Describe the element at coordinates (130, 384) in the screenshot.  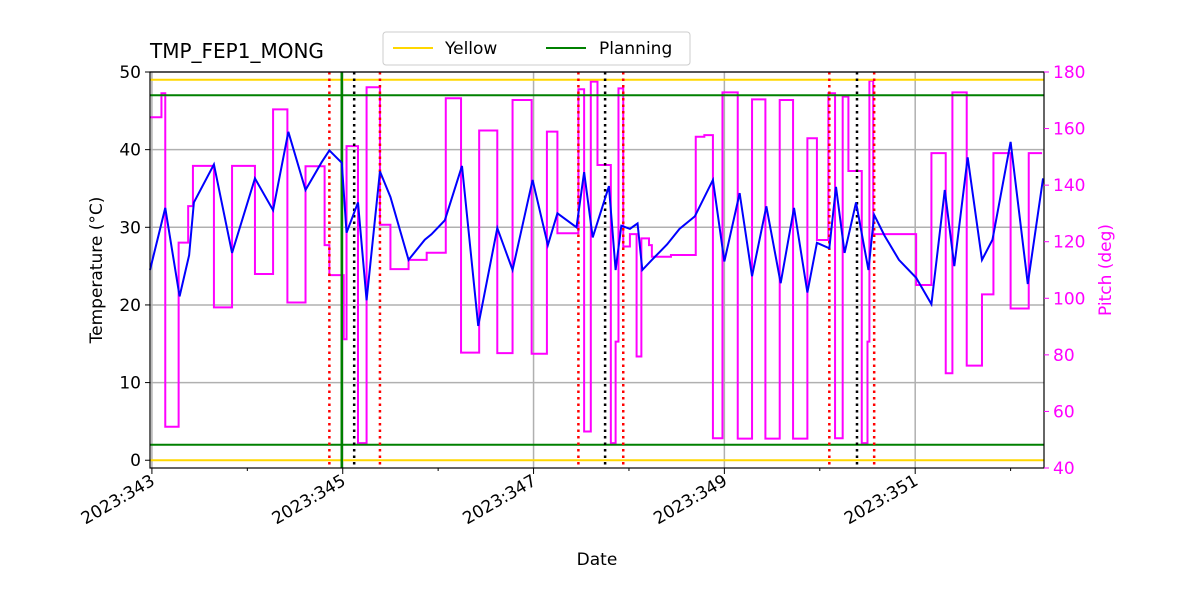
I see `y-tick-label: 10` at that location.